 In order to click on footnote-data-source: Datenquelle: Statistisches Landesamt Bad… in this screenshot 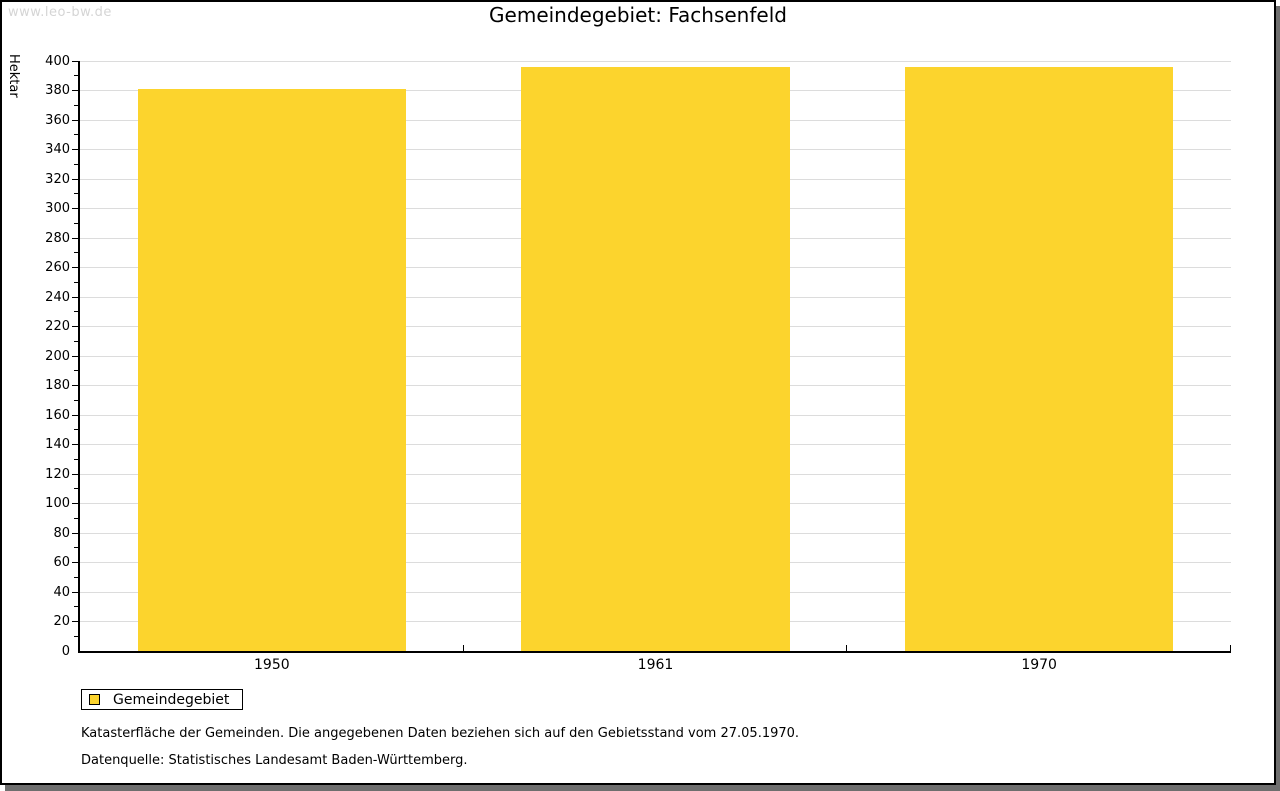, I will do `click(274, 760)`.